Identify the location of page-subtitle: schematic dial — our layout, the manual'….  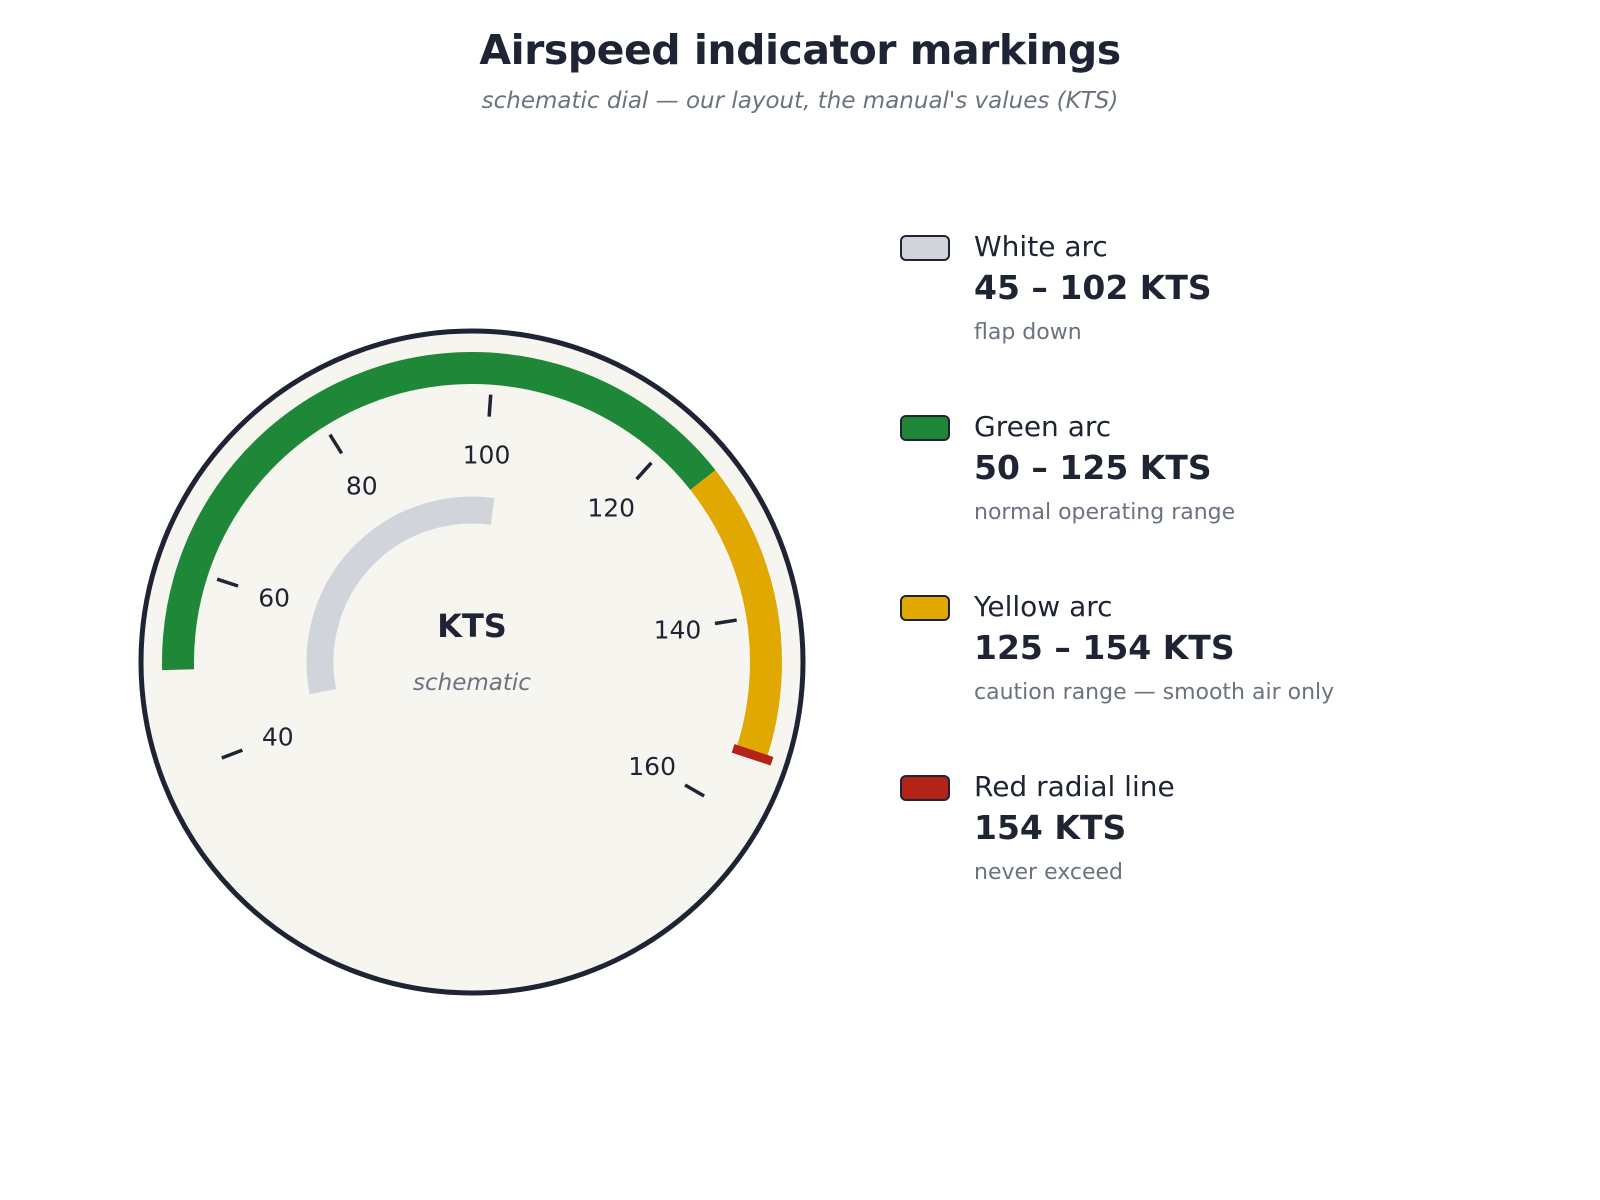
(800, 101).